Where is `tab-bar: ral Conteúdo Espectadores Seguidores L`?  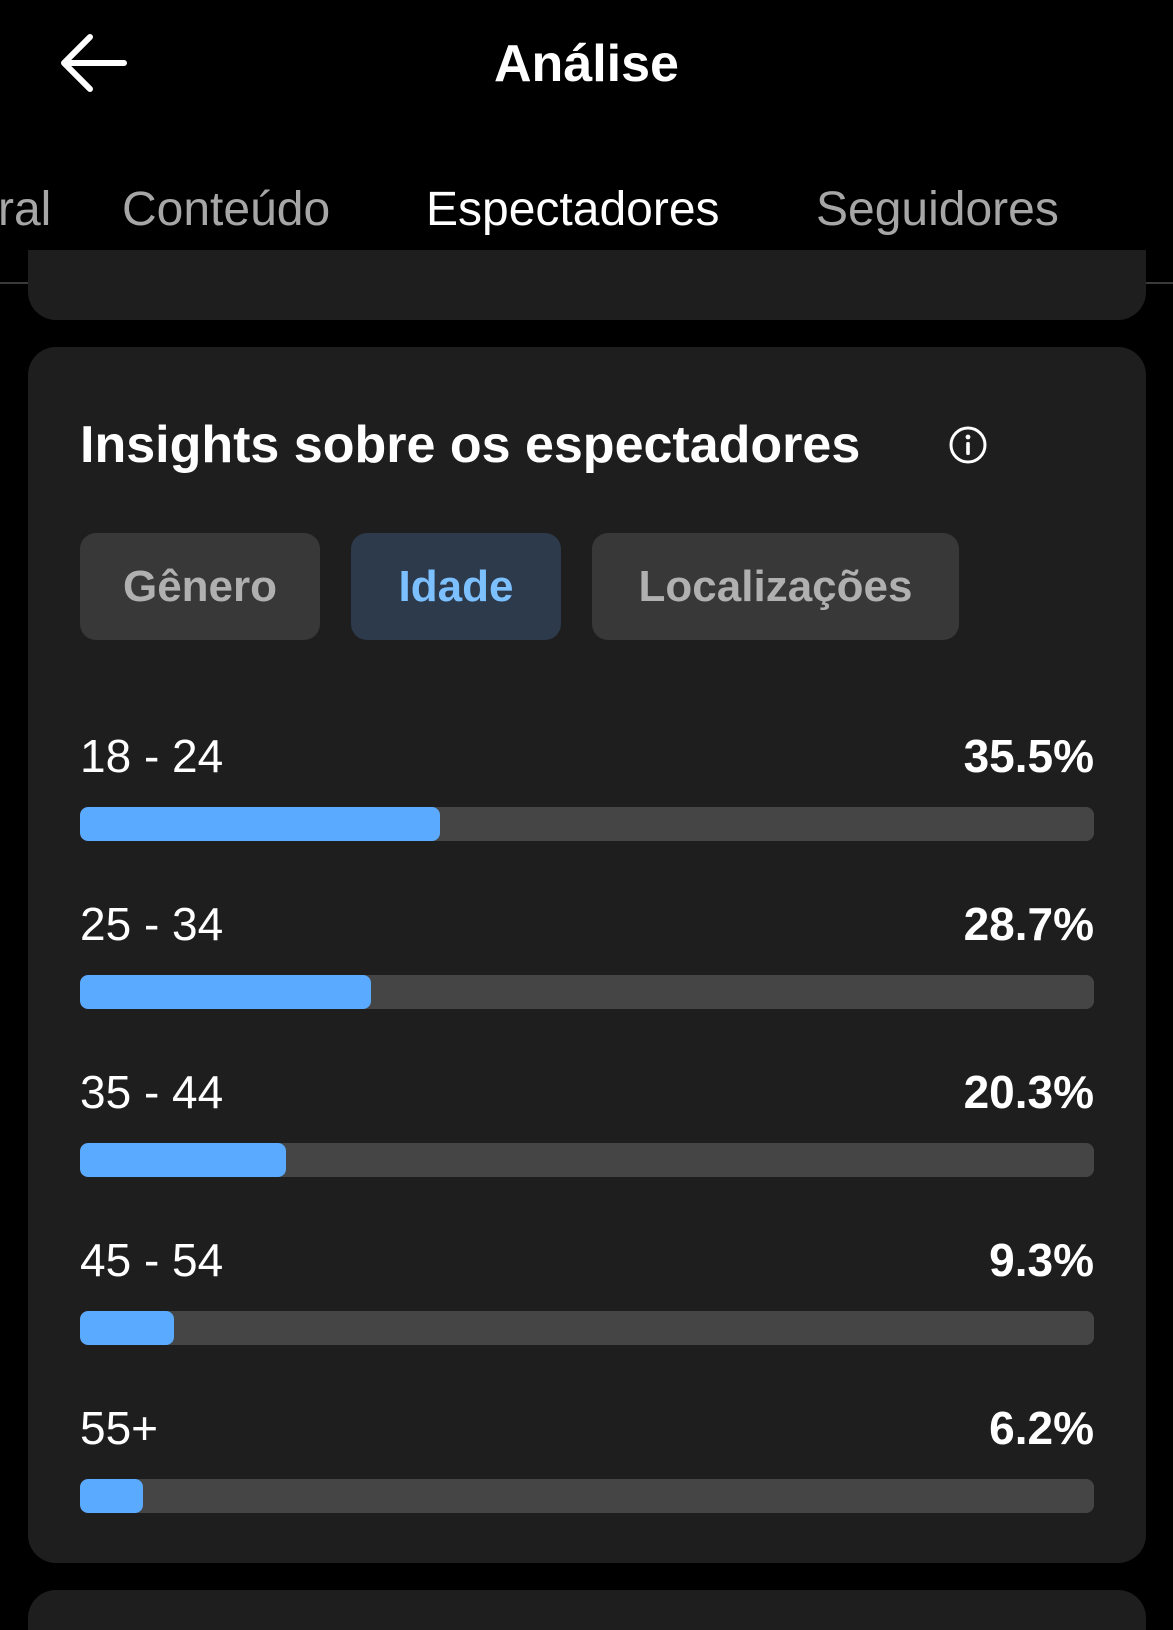
tab-bar: ral Conteúdo Espectadores Seguidores L is located at coordinates (586, 217).